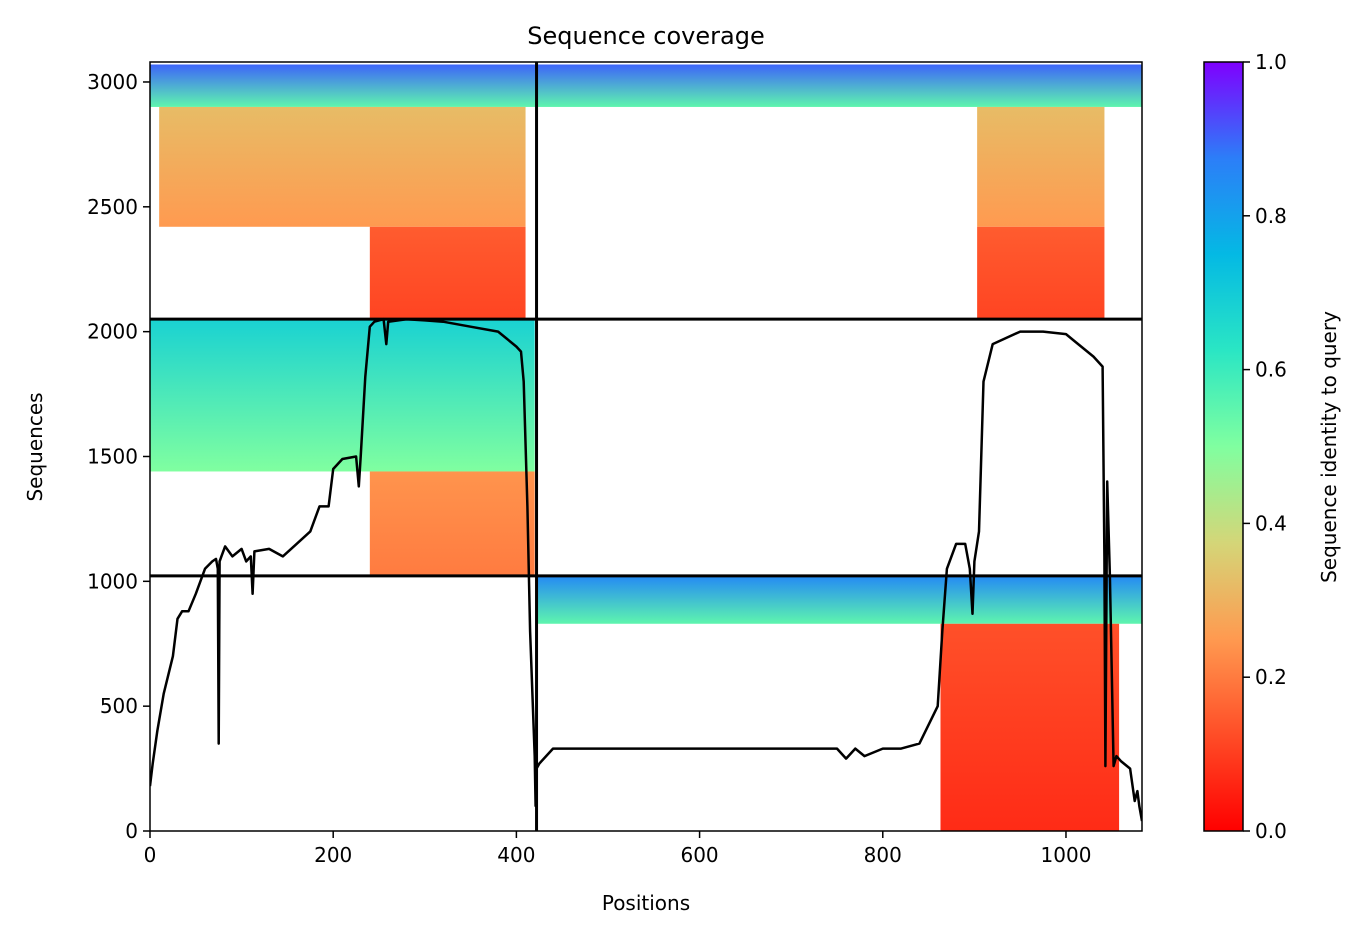 This screenshot has height=939, width=1364. What do you see at coordinates (1066, 855) in the screenshot?
I see `x-tick-label: 1000` at bounding box center [1066, 855].